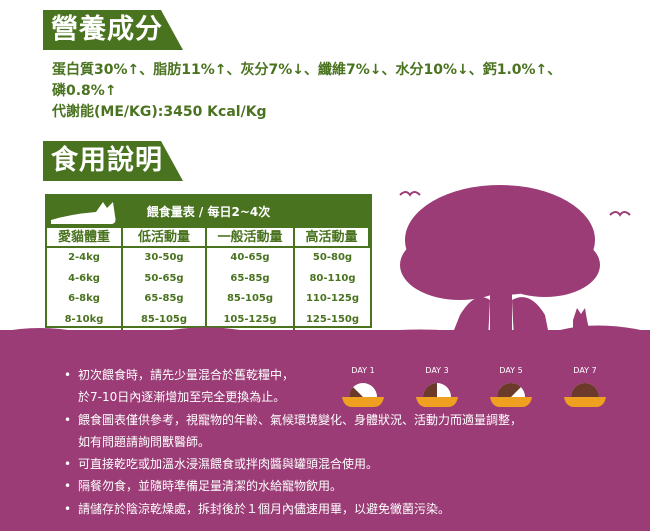  I want to click on nutrition-heading: 營養成分, so click(113, 30).